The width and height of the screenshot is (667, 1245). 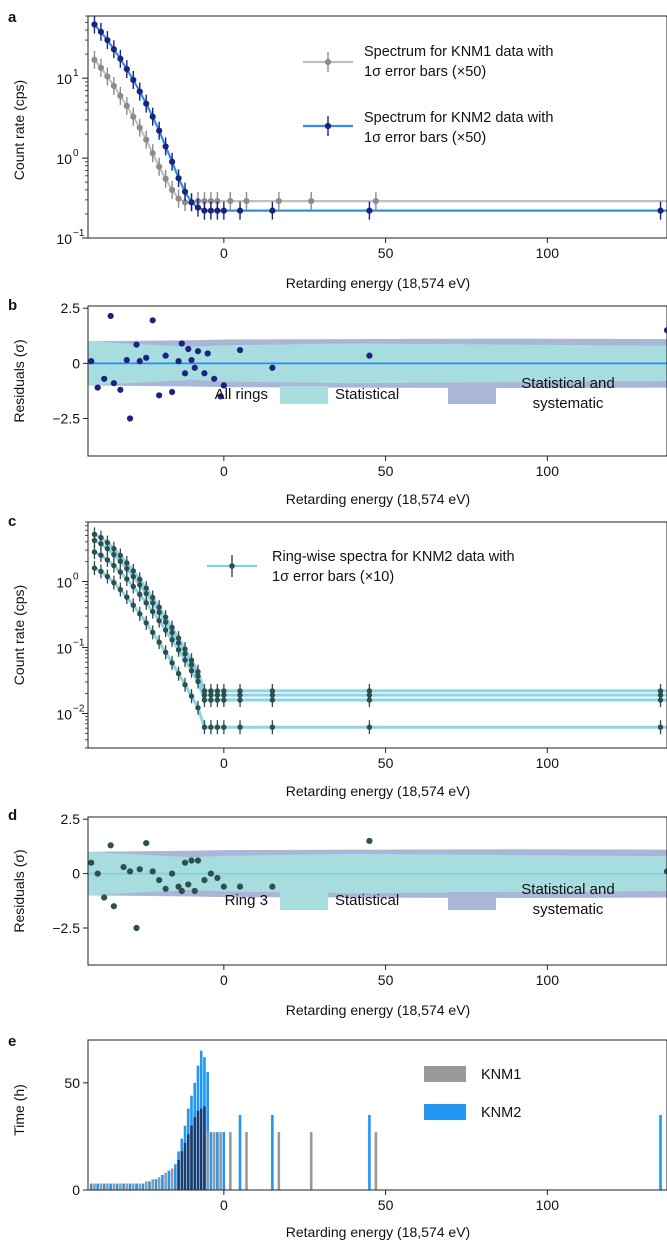 I want to click on legend-label: Statistical and, so click(x=567, y=383).